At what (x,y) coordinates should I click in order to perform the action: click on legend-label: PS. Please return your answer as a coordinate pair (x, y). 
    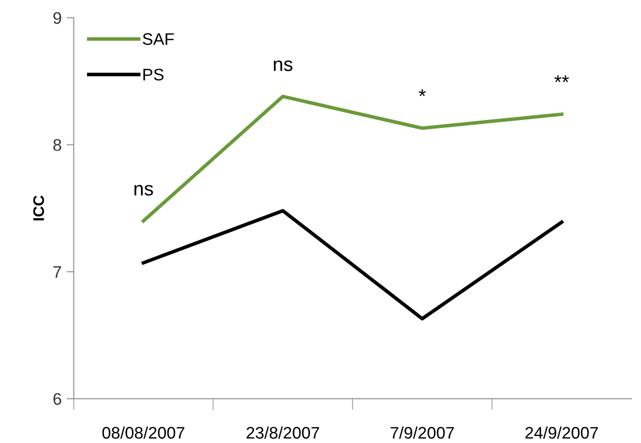
    Looking at the image, I should click on (153, 74).